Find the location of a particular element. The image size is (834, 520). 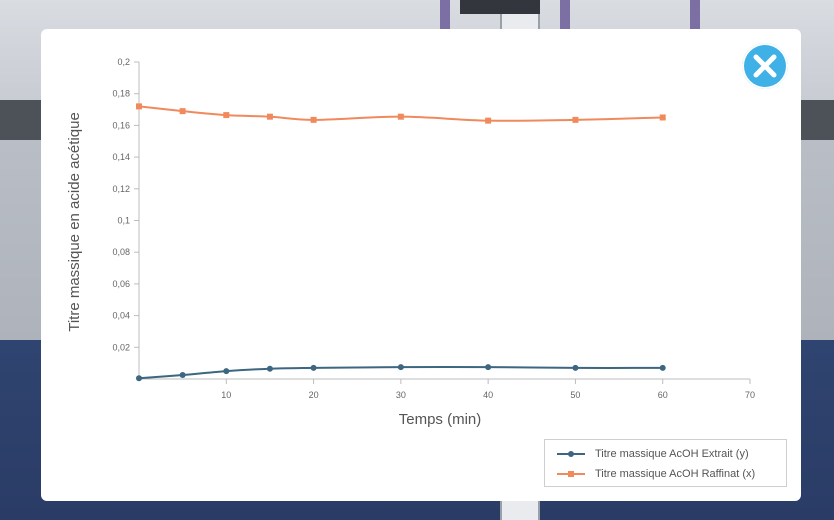

series-line-extrait is located at coordinates (400, 373).